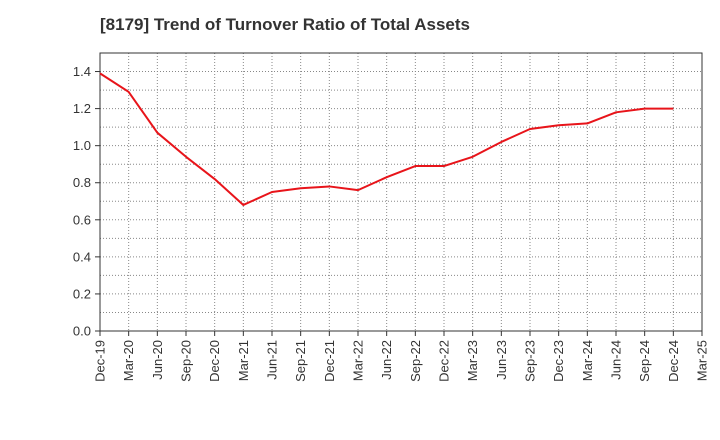 This screenshot has height=440, width=720. Describe the element at coordinates (82, 219) in the screenshot. I see `y-tick-label: 0.6` at that location.